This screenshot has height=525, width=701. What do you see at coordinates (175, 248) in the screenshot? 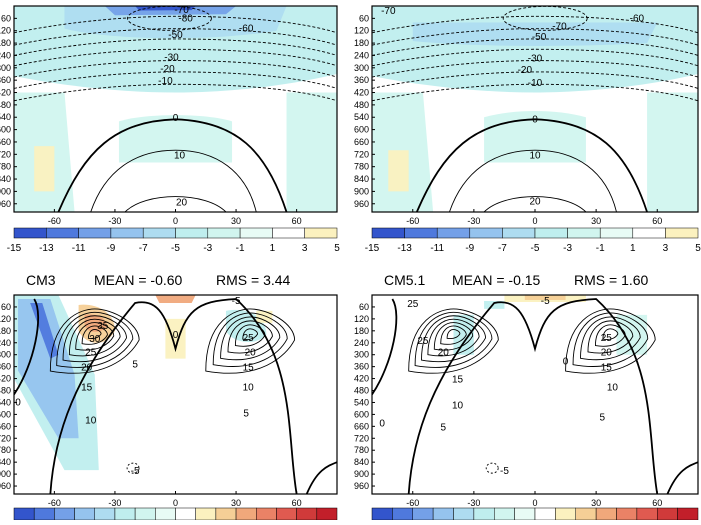
I see `colorbar-tick-label: -5` at bounding box center [175, 248].